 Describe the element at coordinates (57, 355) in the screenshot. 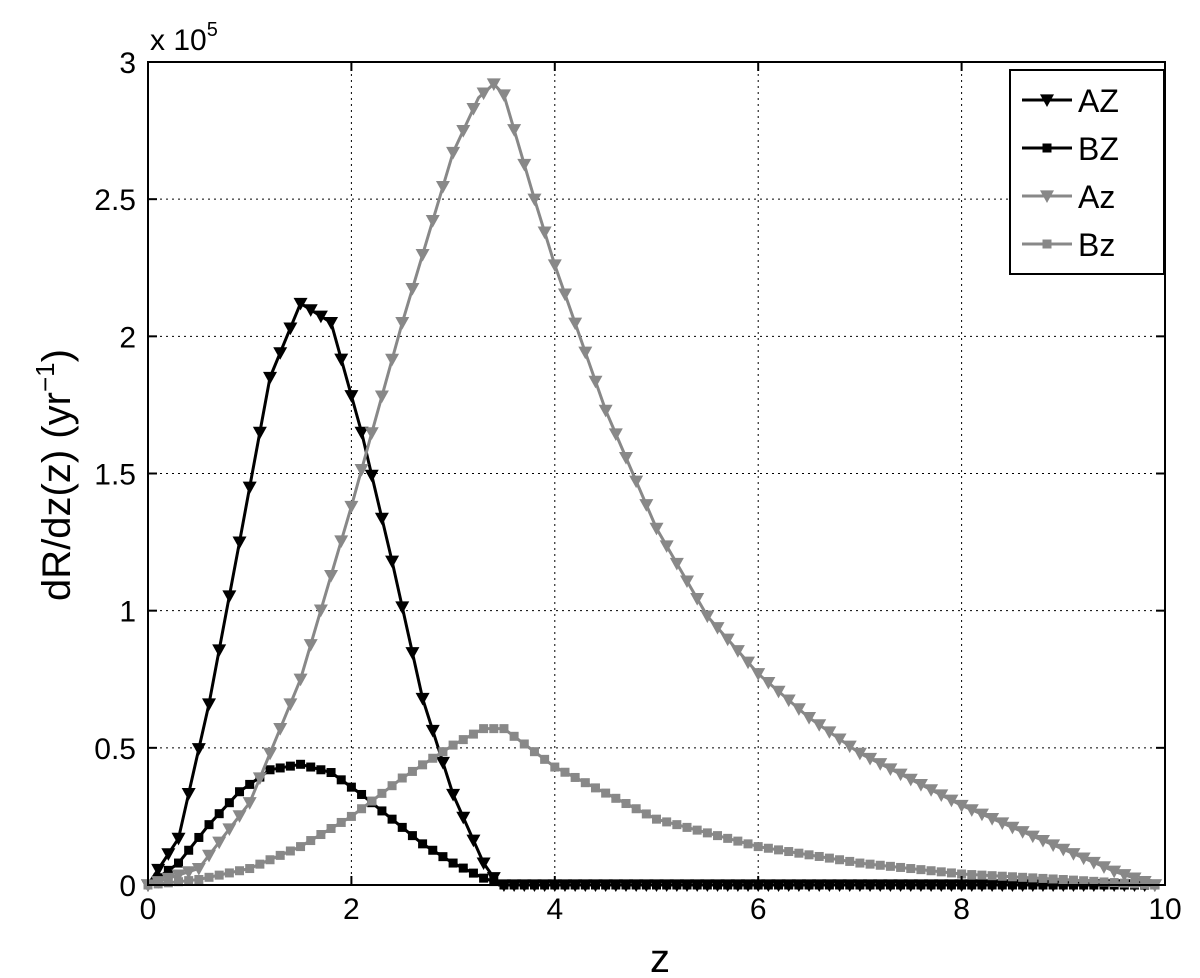

I see `y-axis-label-close: )` at that location.